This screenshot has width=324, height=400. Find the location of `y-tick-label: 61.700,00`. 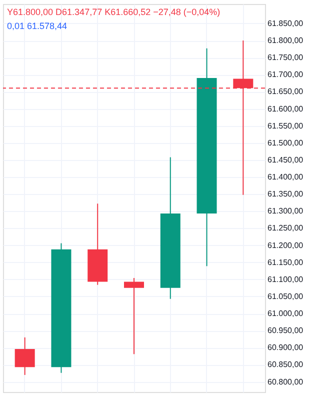

y-tick-label: 61.700,00 is located at coordinates (286, 75).